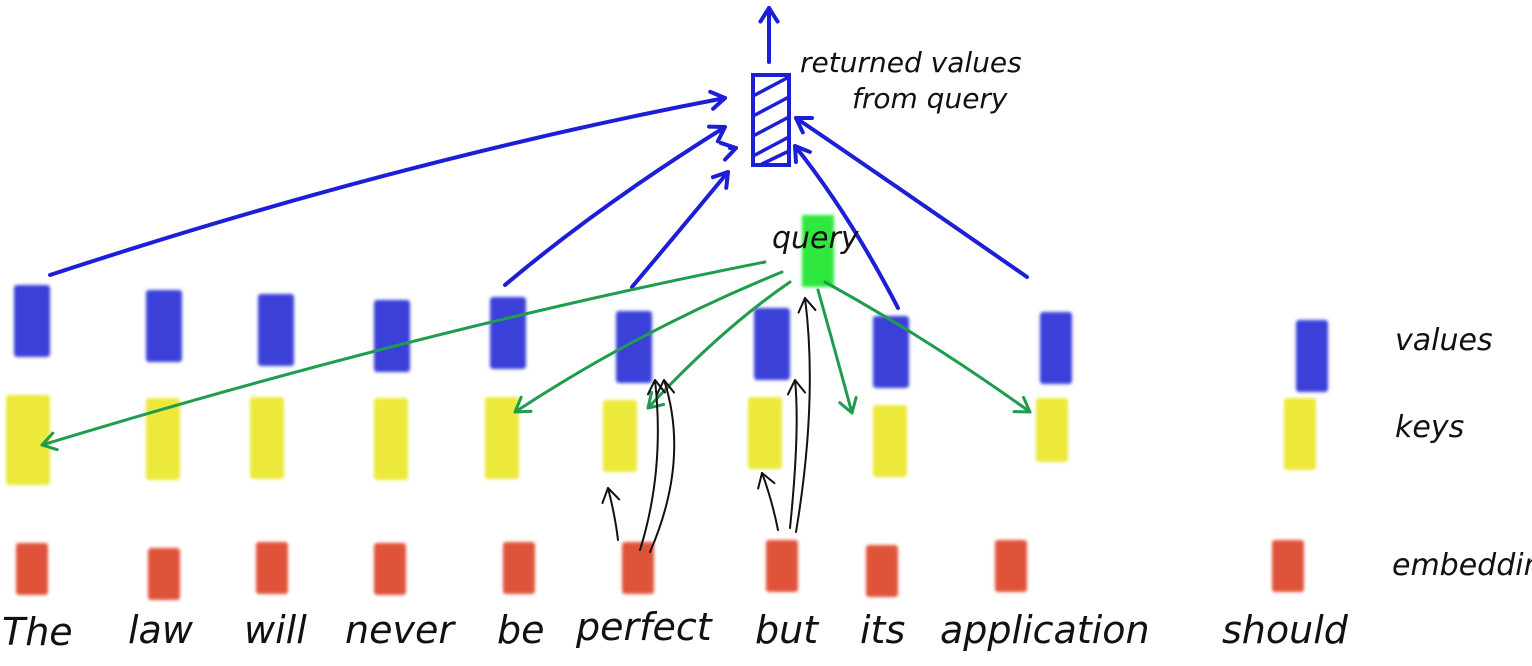  Describe the element at coordinates (400, 630) in the screenshot. I see `word-never: never` at that location.